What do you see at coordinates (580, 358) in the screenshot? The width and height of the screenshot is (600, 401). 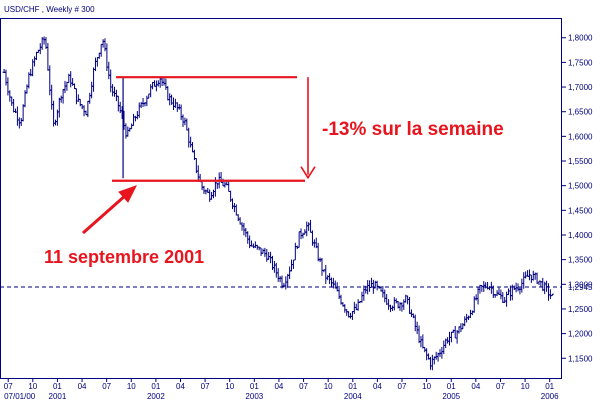 I see `y-tick-label: 1,1500` at bounding box center [580, 358].